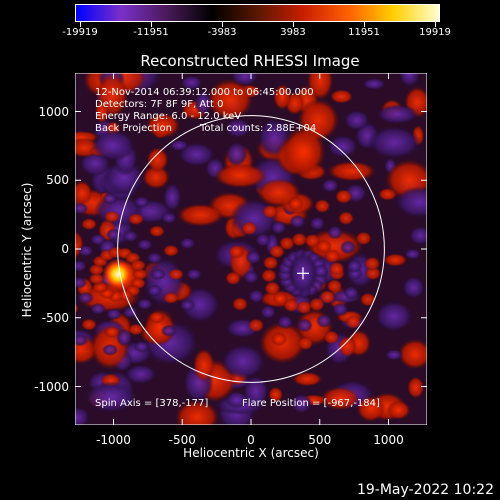  Describe the element at coordinates (257, 13) in the screenshot. I see `colorbar` at that location.